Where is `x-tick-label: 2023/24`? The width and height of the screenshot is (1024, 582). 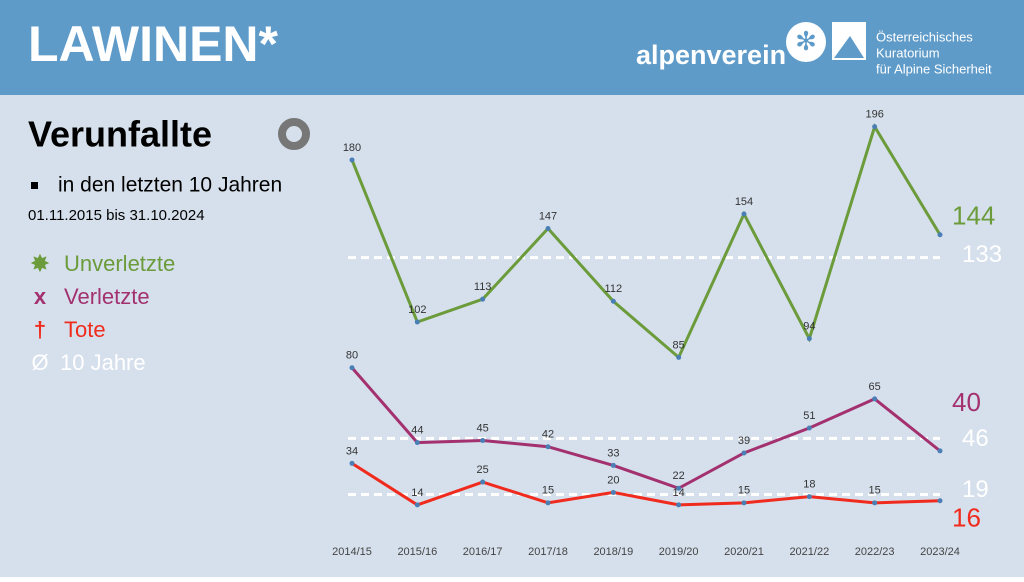 x-tick-label: 2023/24 is located at coordinates (940, 552).